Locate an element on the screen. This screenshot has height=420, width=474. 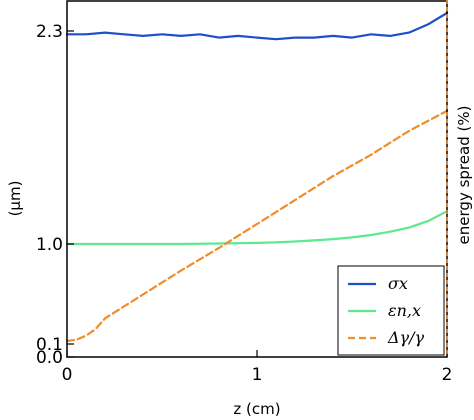
ytick-labels: 0.00.1 1.0 2.3 is located at coordinates (49, 195).